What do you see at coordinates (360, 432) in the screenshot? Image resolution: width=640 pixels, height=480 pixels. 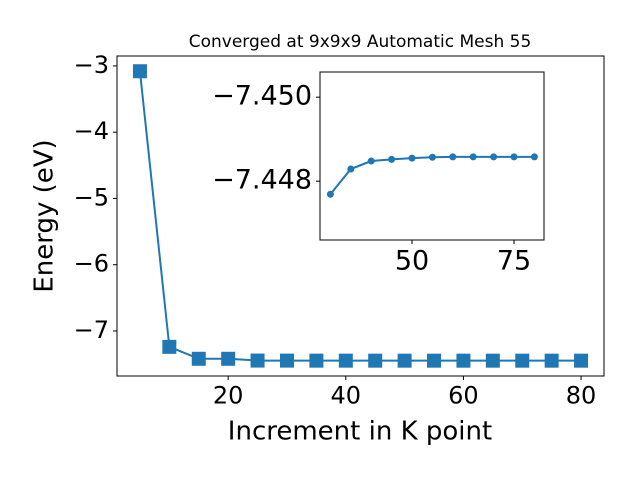 I see `x-axis-label: Increment in K point` at bounding box center [360, 432].